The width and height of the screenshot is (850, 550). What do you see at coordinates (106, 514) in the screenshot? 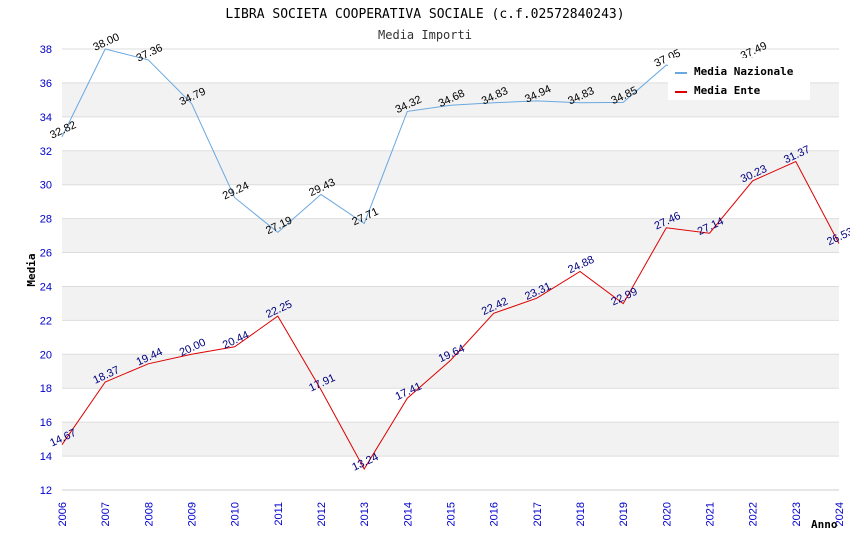
I see `x-tick-label: 2007` at bounding box center [106, 514].